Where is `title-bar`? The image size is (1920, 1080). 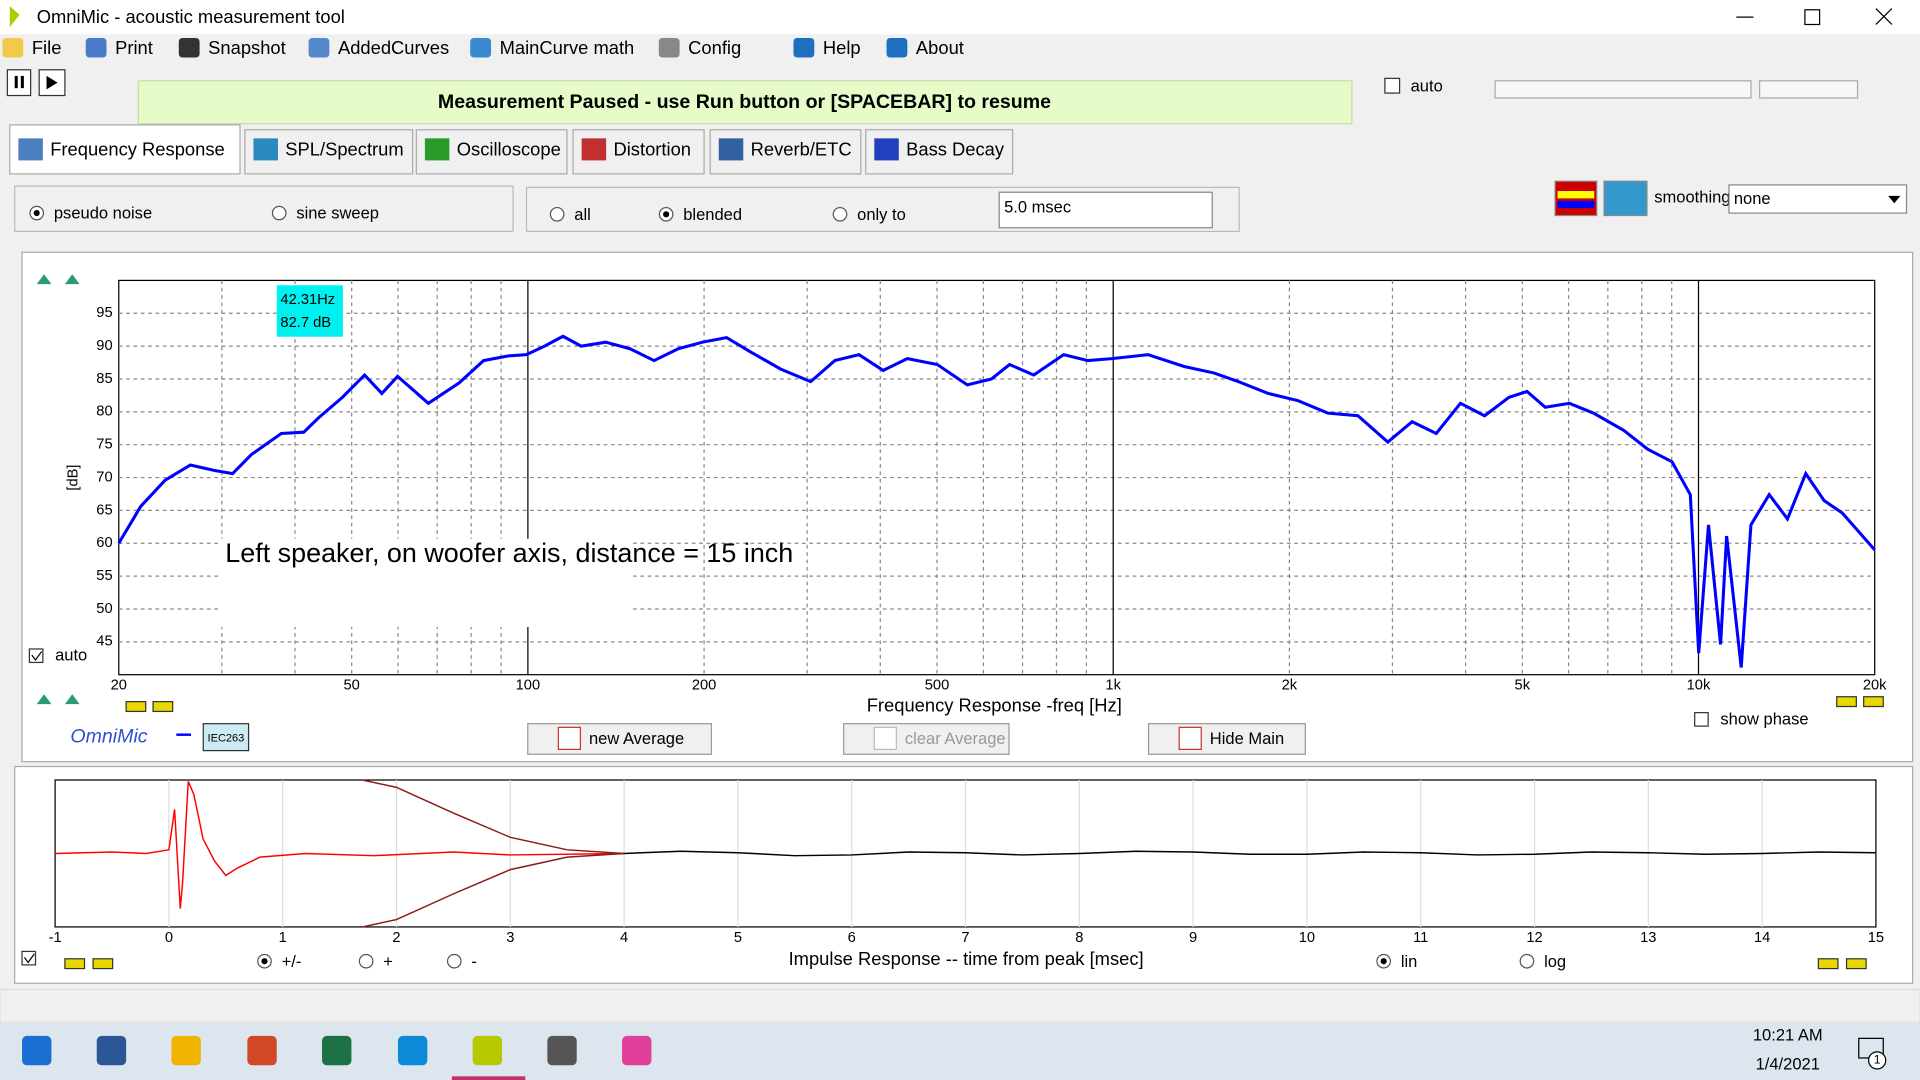
title-bar is located at coordinates (960, 17).